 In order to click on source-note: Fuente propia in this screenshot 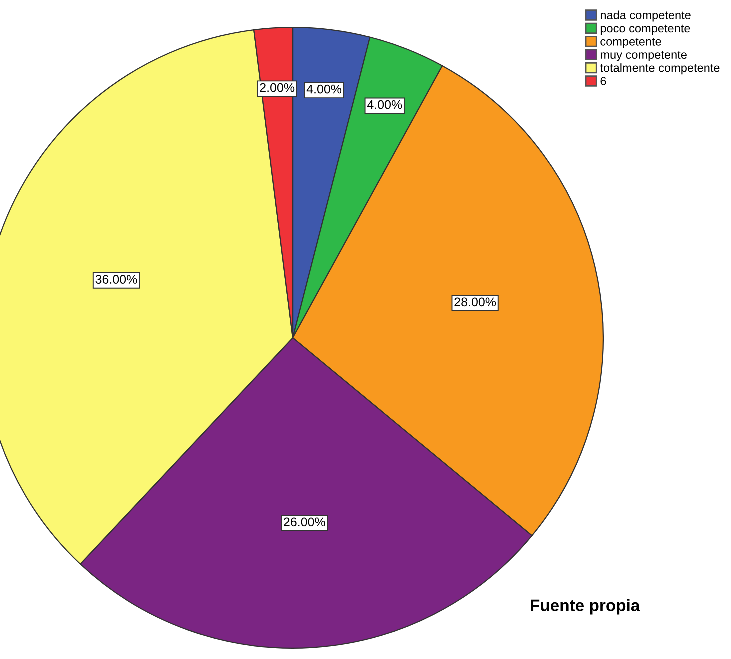, I will do `click(585, 607)`.